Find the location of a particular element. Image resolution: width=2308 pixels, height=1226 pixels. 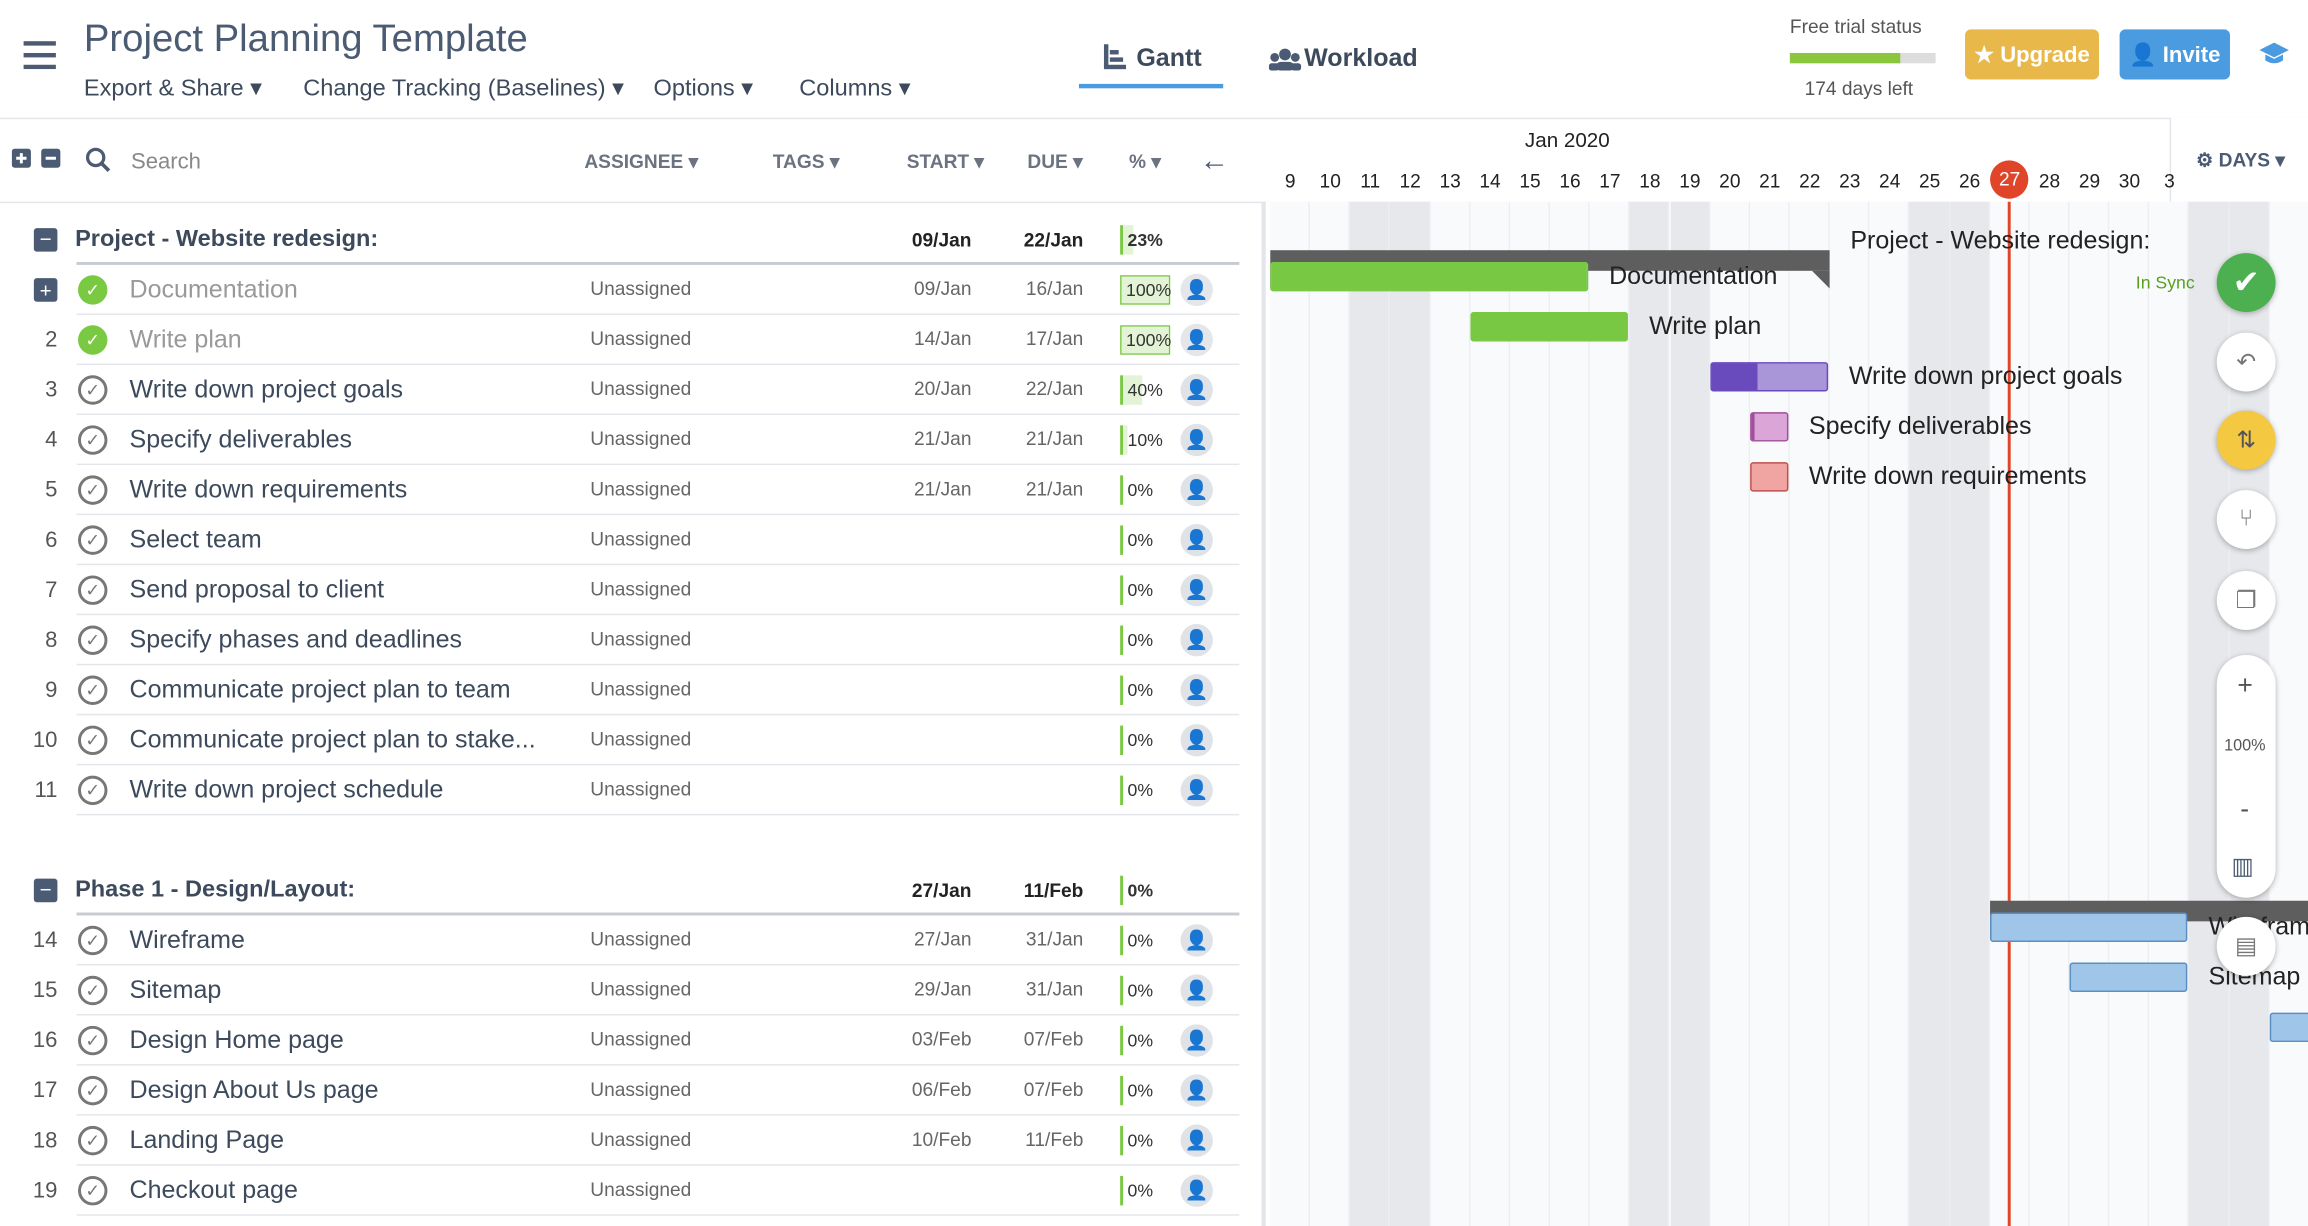

task-name: Send proposal to client is located at coordinates (257, 589).